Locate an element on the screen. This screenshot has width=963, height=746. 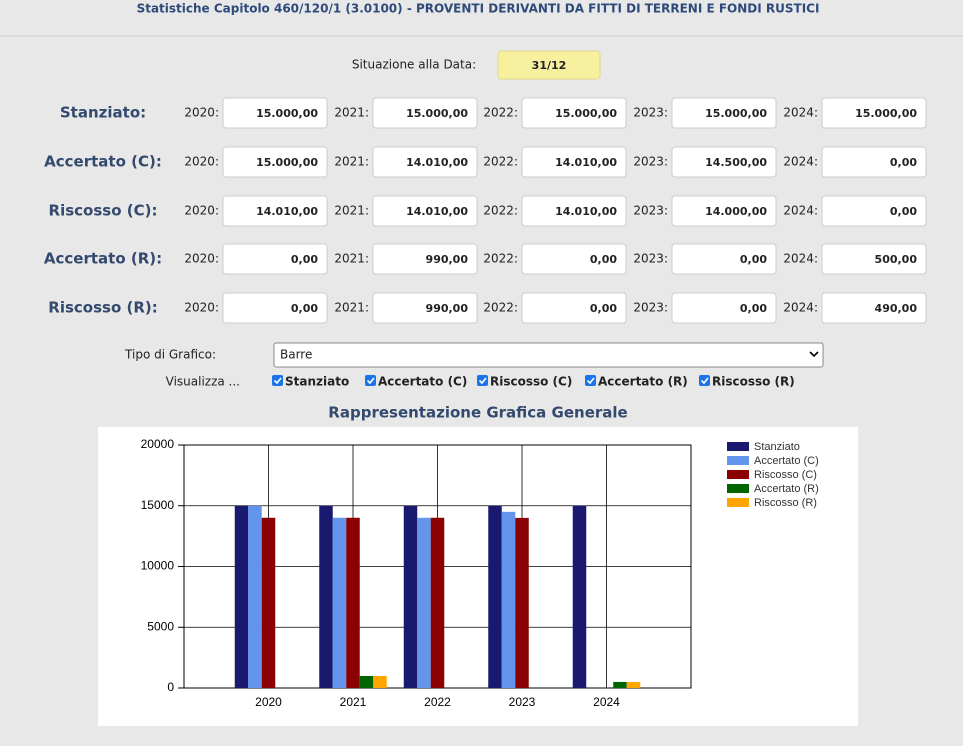
x-tick-label: 2021 is located at coordinates (353, 702).